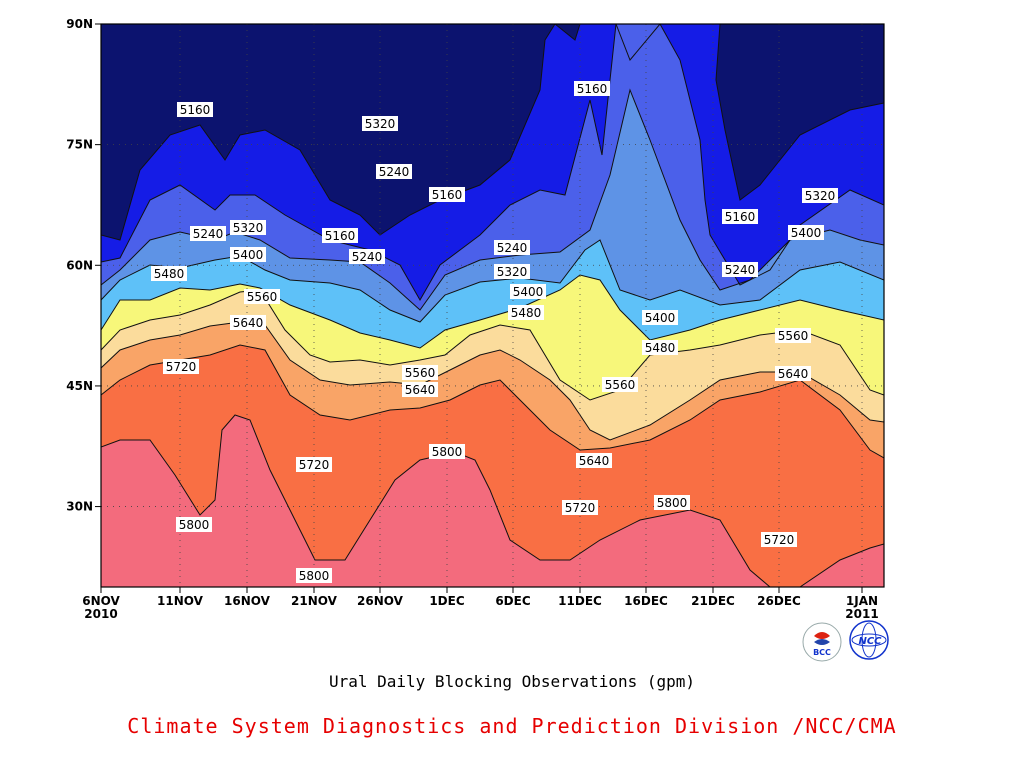  I want to click on x-tick-label: 16NOV, so click(247, 601).